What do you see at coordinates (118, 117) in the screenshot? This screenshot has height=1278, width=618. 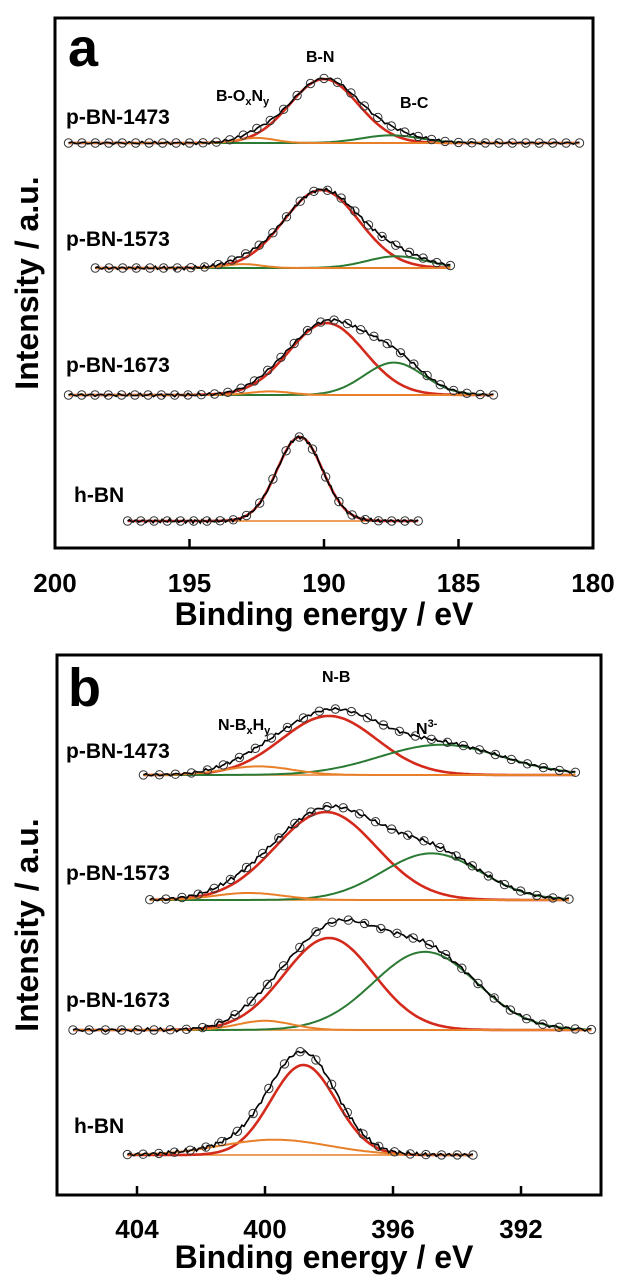 I see `series-label-p-BN-1473: p-BN-1473` at bounding box center [118, 117].